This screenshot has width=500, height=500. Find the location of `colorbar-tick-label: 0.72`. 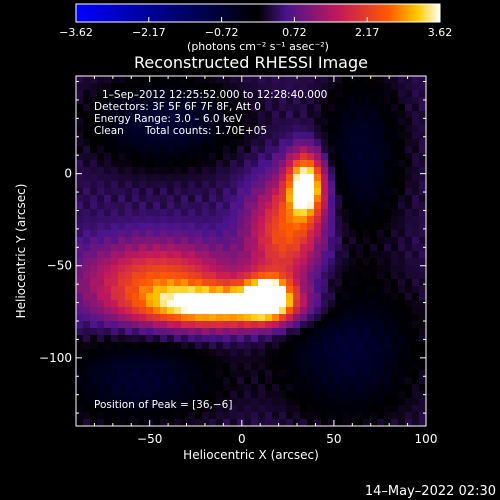

colorbar-tick-label: 0.72 is located at coordinates (294, 32).